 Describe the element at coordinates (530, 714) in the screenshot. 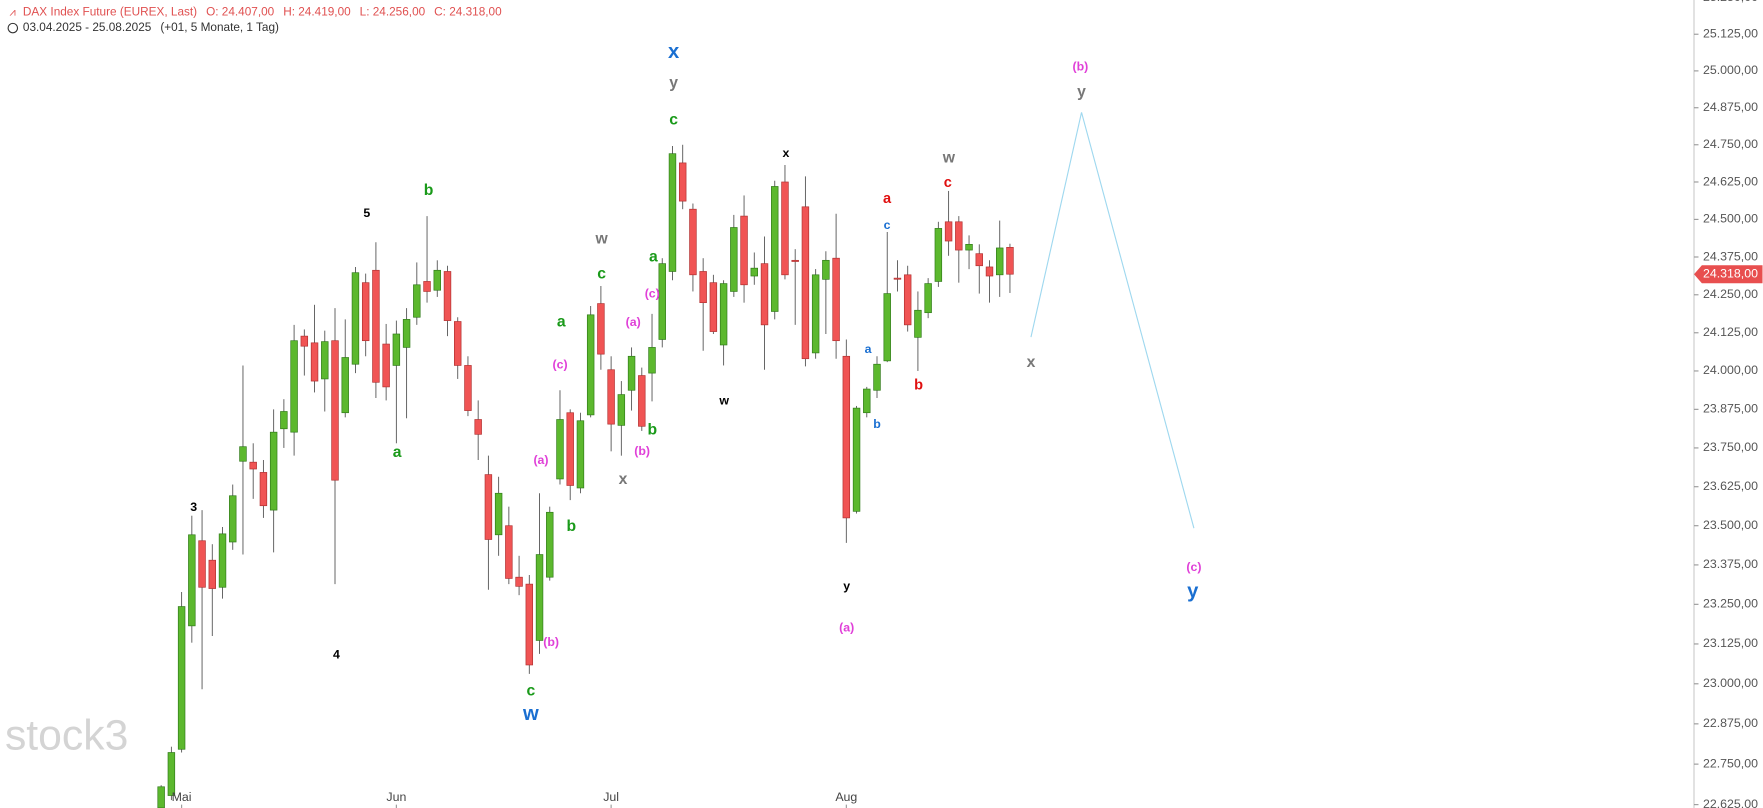

I see `wave-label: w` at that location.